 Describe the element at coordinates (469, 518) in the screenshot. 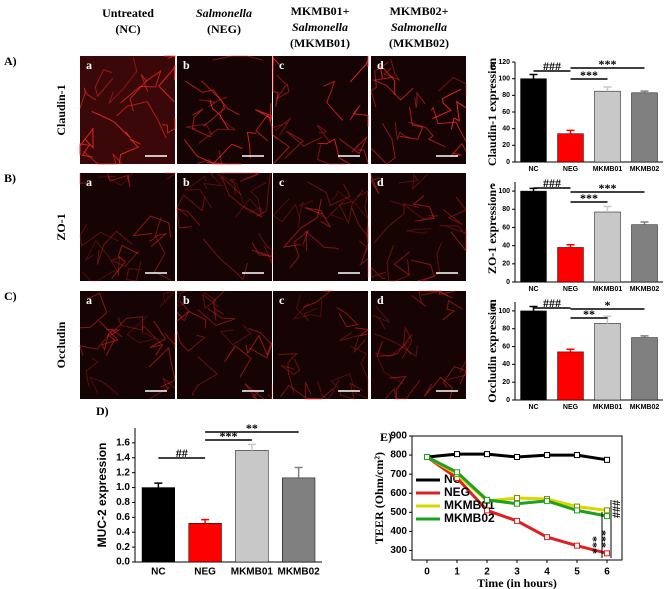

I see `legend-label: MKMB02` at that location.